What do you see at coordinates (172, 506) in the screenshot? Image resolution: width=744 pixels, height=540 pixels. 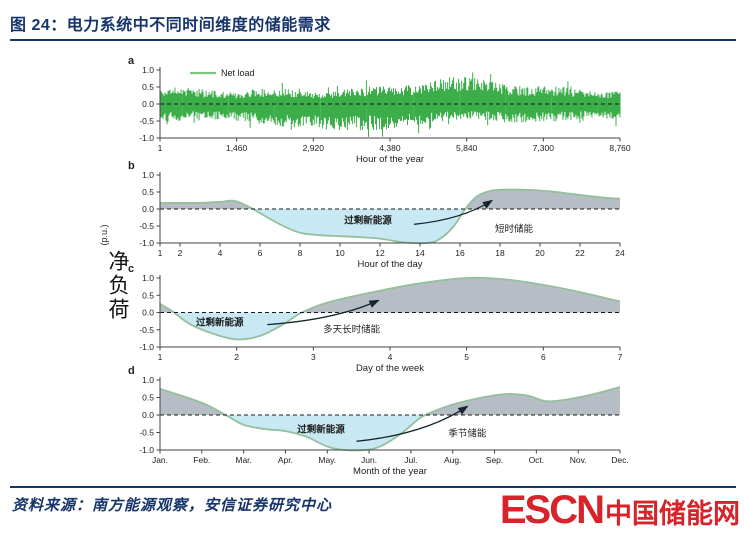 I see `source-note: 资料来源：南方能源观察，安信证券研究中心` at bounding box center [172, 506].